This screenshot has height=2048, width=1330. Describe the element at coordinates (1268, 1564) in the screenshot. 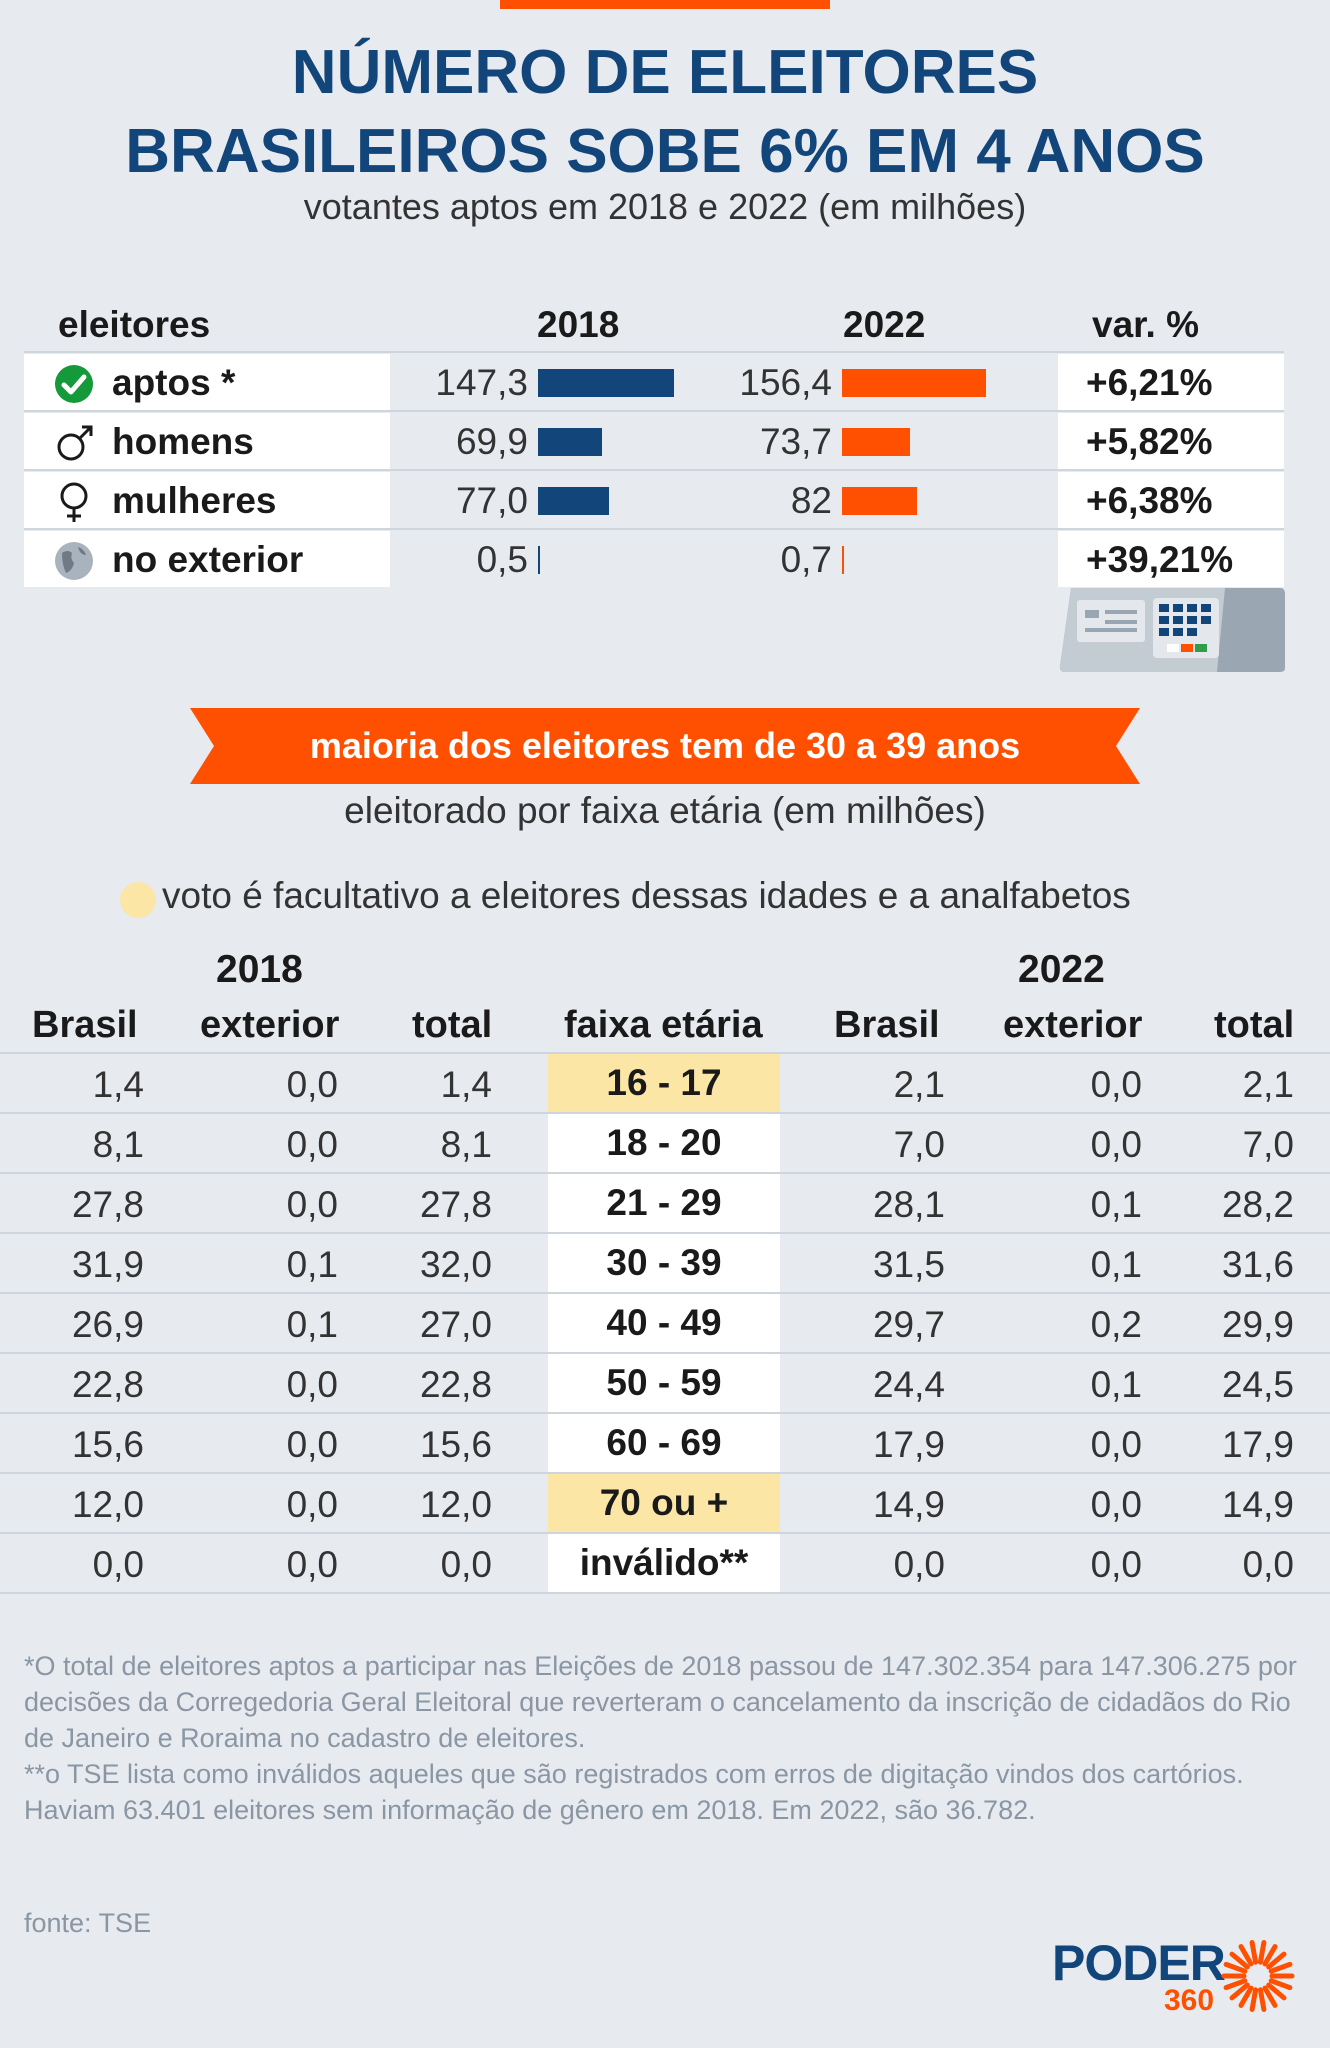

I see `total-2022-value: 0,0` at that location.